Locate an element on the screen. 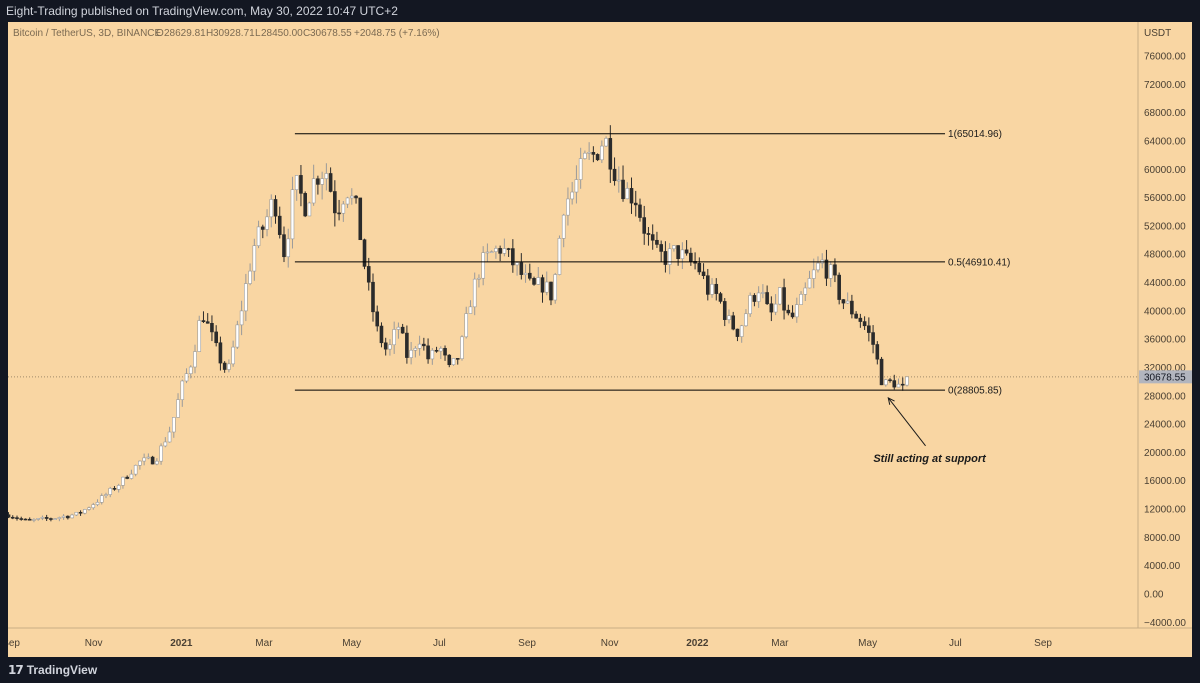  fib-level-label: 0(28805.85) is located at coordinates (975, 391).